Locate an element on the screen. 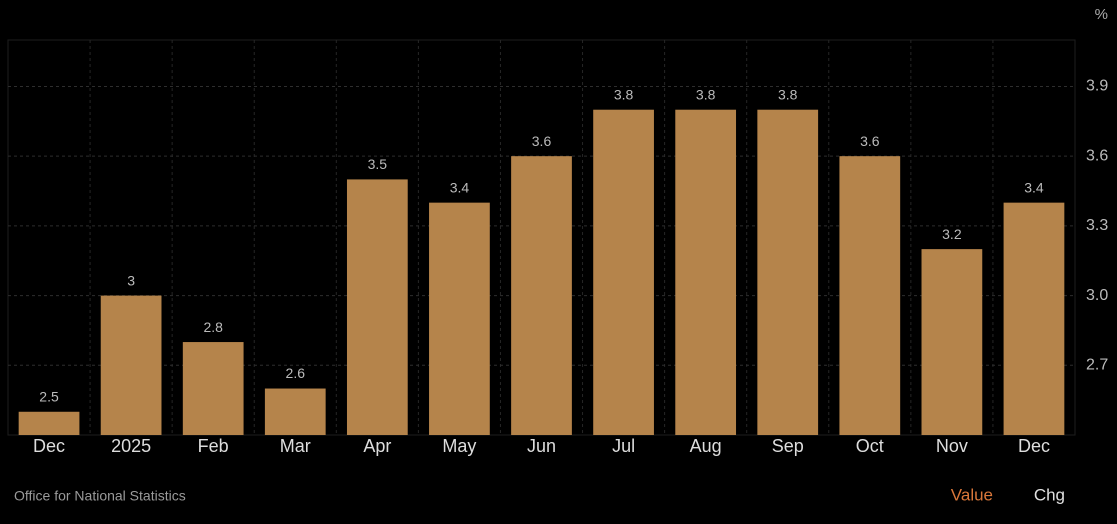 This screenshot has width=1117, height=524. y-tick-label: 3.6 is located at coordinates (1097, 155).